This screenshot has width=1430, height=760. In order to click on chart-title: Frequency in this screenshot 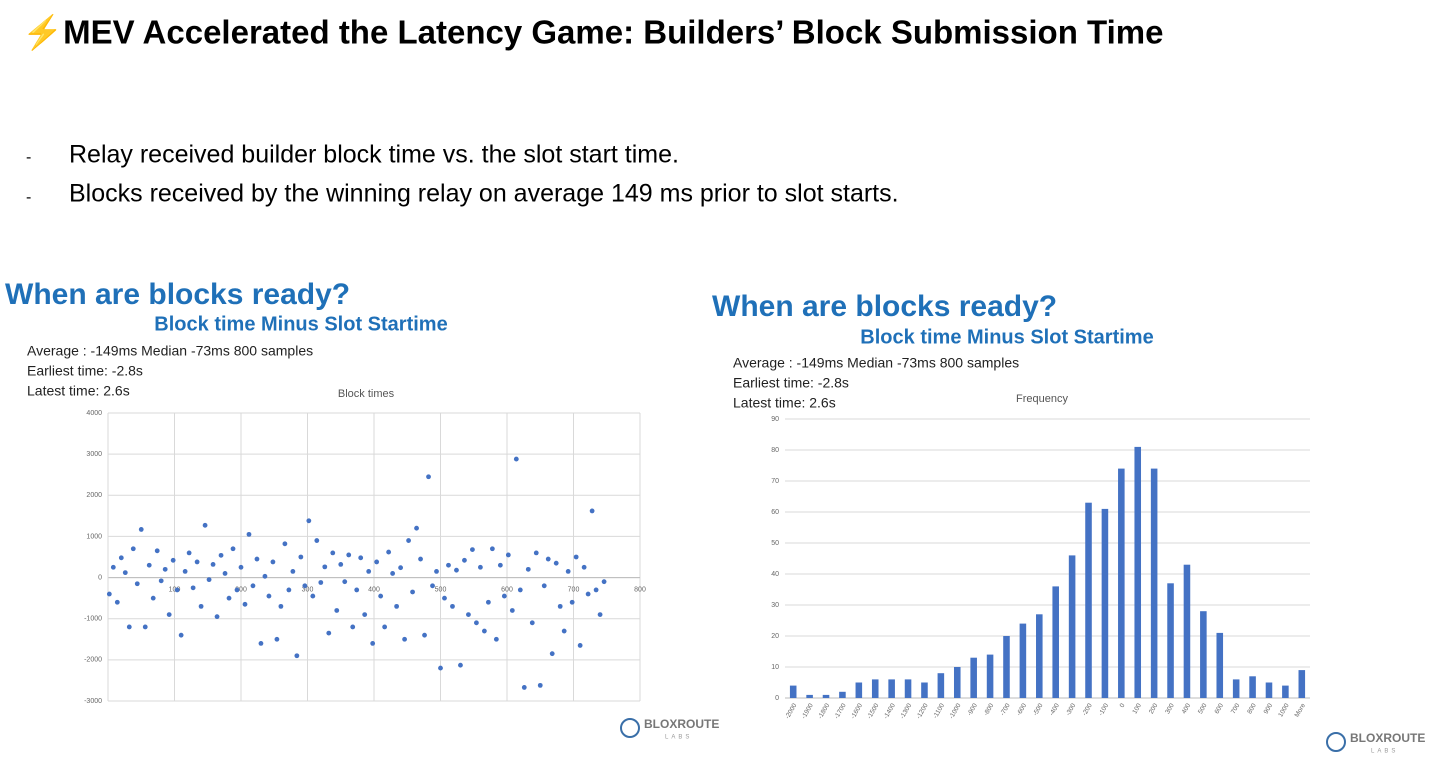, I will do `click(1042, 399)`.